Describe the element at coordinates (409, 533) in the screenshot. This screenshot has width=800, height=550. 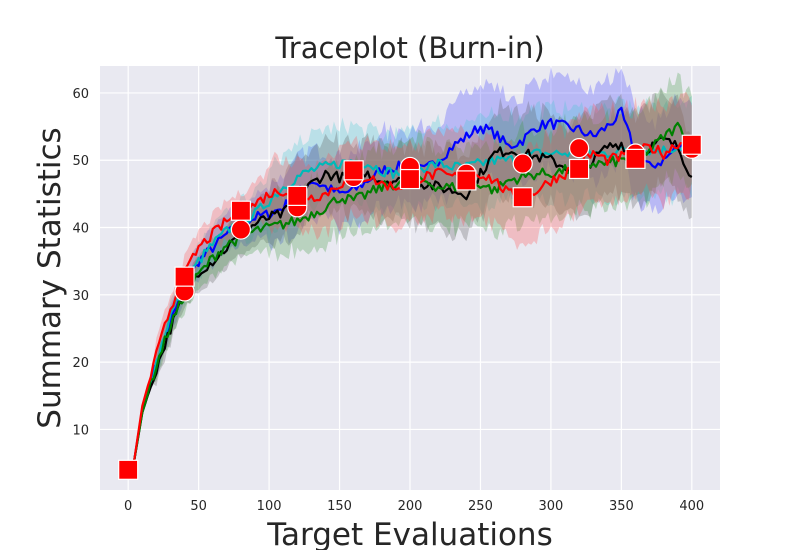
I see `x-axis-label: Target Evaluations` at that location.